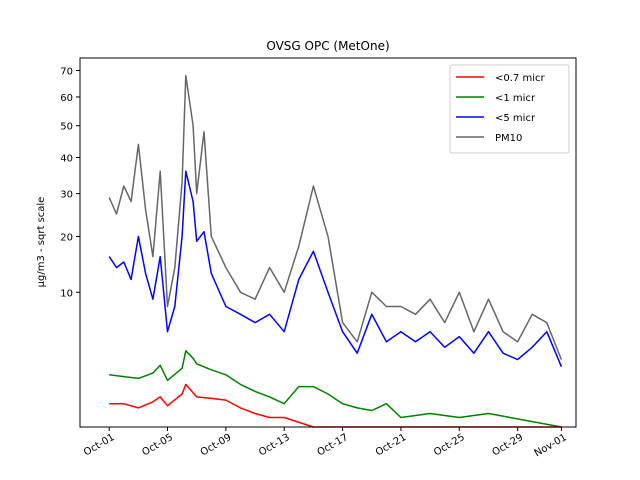  I want to click on legend-box, so click(509, 109).